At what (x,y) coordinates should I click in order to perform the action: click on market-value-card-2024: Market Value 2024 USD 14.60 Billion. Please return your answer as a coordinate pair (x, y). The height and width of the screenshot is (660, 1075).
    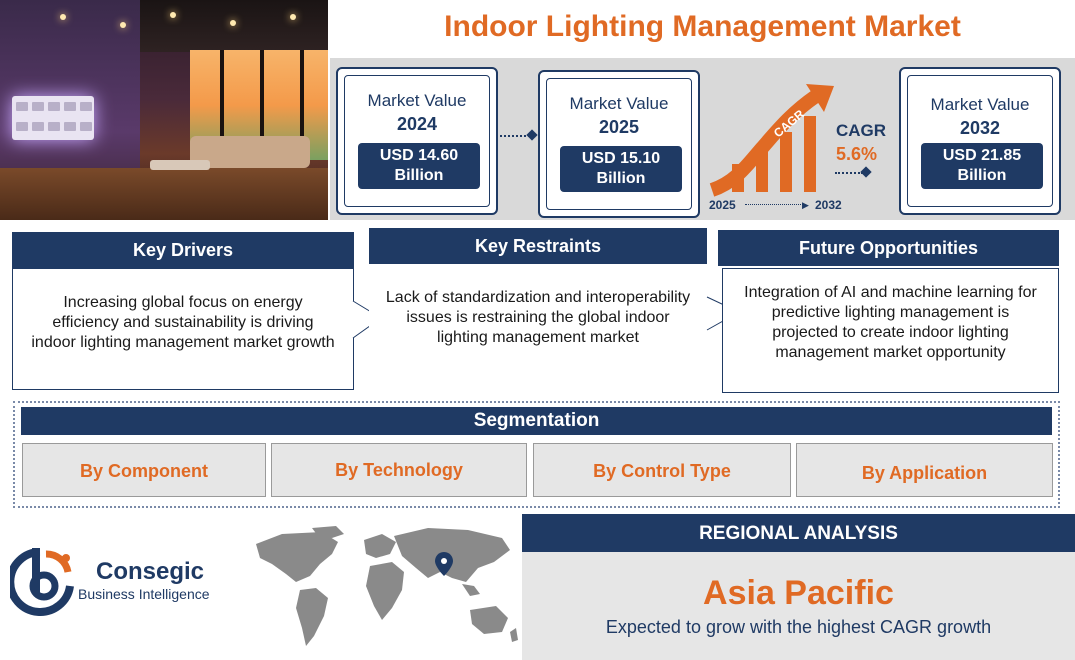
    Looking at the image, I should click on (417, 141).